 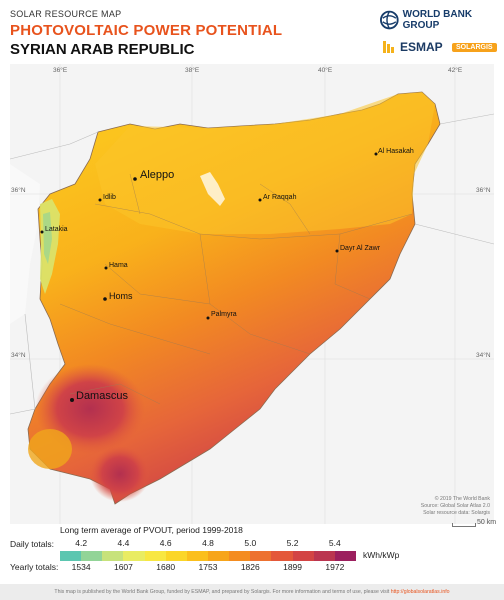 What do you see at coordinates (146, 30) in the screenshot?
I see `map-title: PHOTOVOLTAIC POWER POTENTIAL` at bounding box center [146, 30].